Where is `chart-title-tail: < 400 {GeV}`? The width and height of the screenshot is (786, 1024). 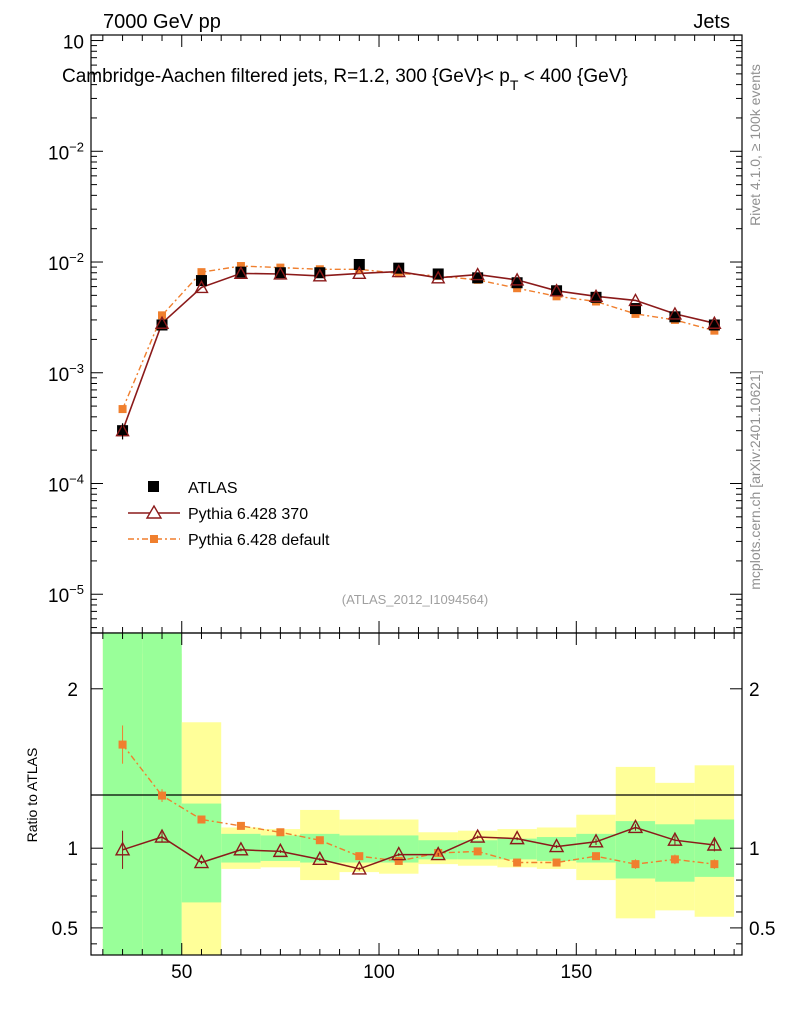 chart-title-tail: < 400 {GeV} is located at coordinates (572, 76).